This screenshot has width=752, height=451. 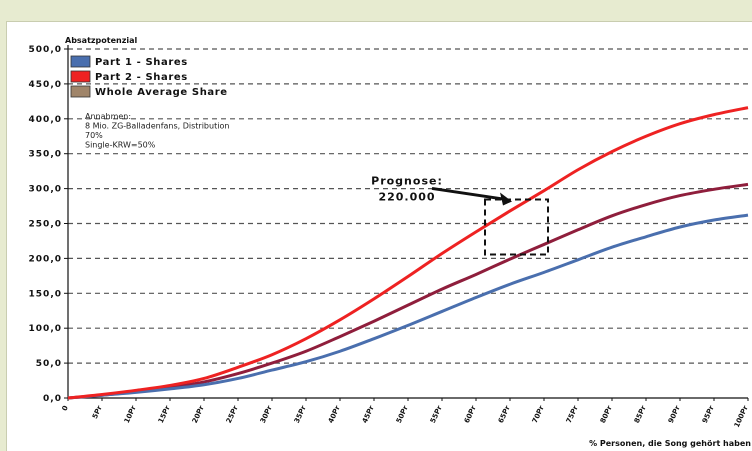 I want to click on x-tick-label: 65Pr, so click(x=504, y=414).